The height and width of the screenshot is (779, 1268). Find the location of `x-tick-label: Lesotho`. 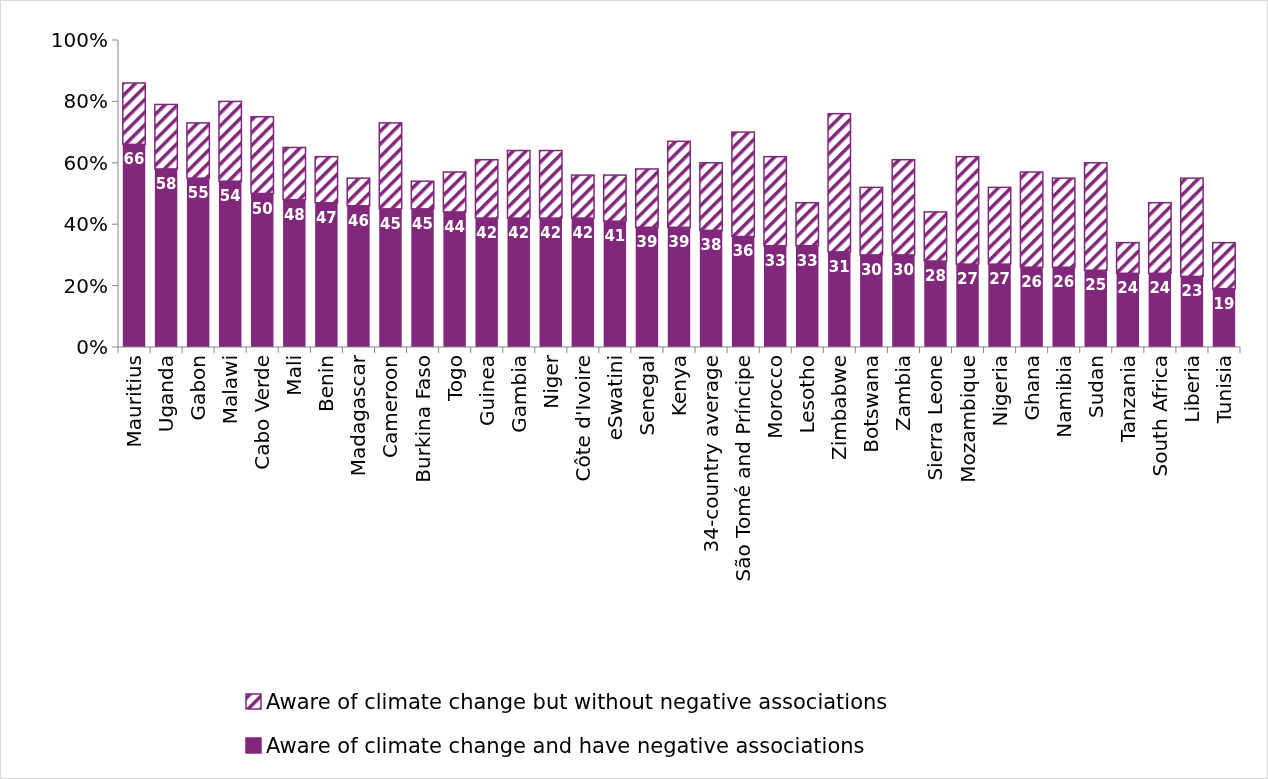

x-tick-label: Lesotho is located at coordinates (807, 394).